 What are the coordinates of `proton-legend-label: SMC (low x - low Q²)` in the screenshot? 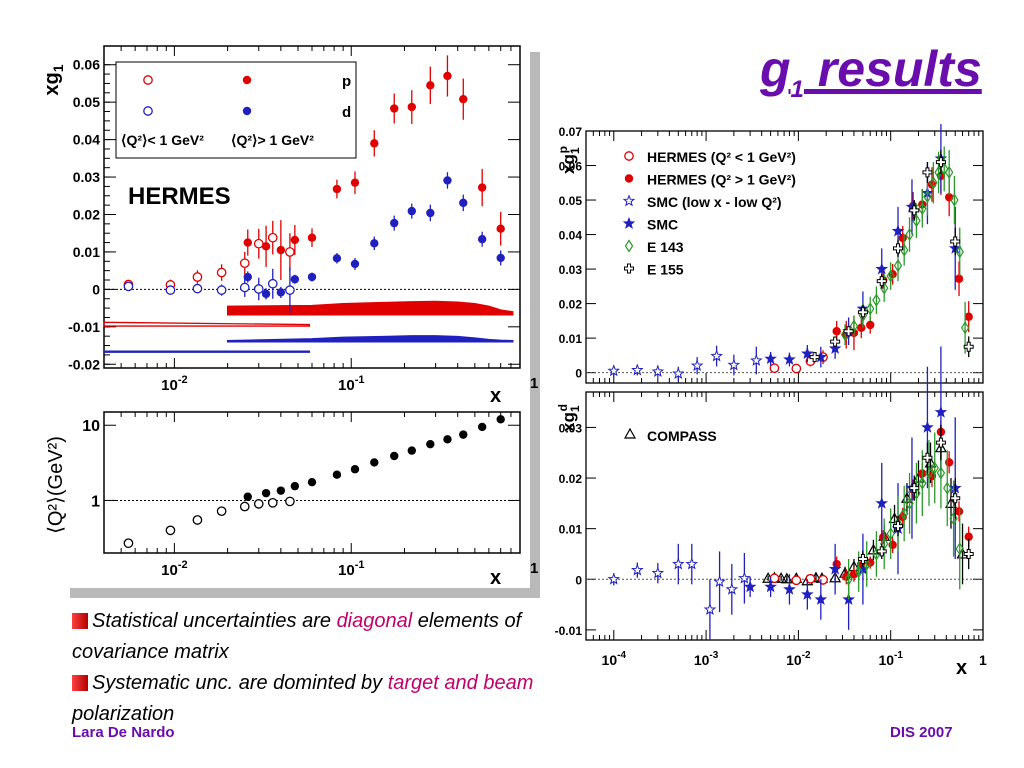 It's located at (714, 202).